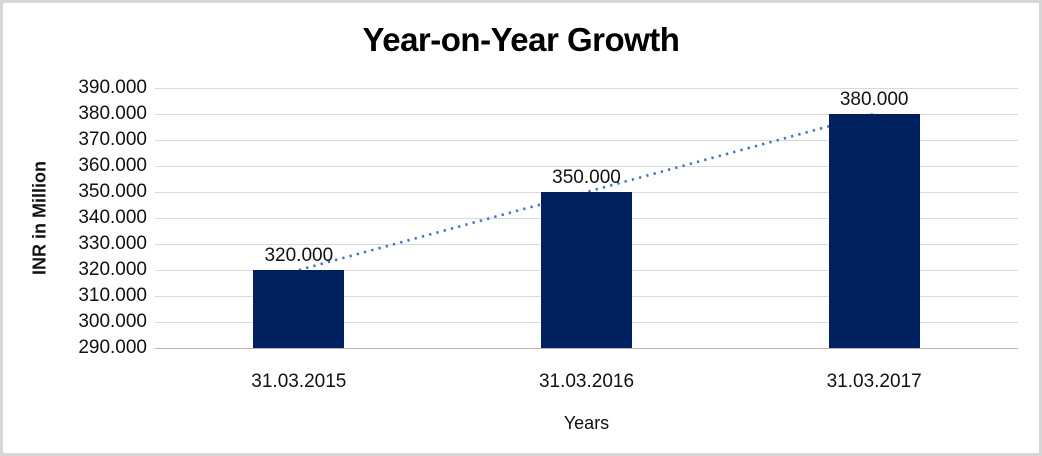  What do you see at coordinates (299, 255) in the screenshot?
I see `bar-value-label: 320.000` at bounding box center [299, 255].